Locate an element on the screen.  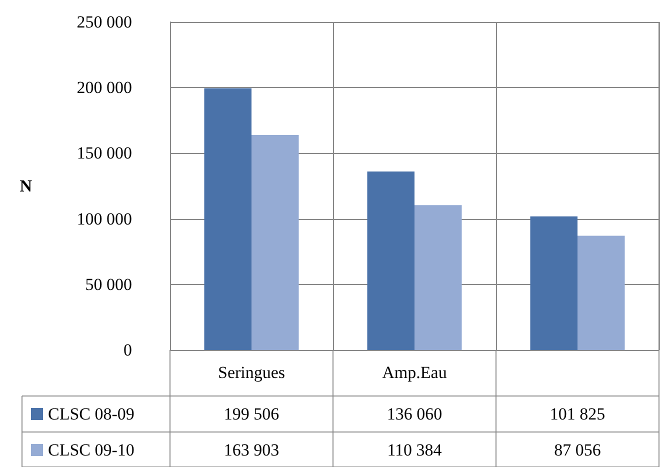
y-tick-label: 100 000 is located at coordinates (104, 218).